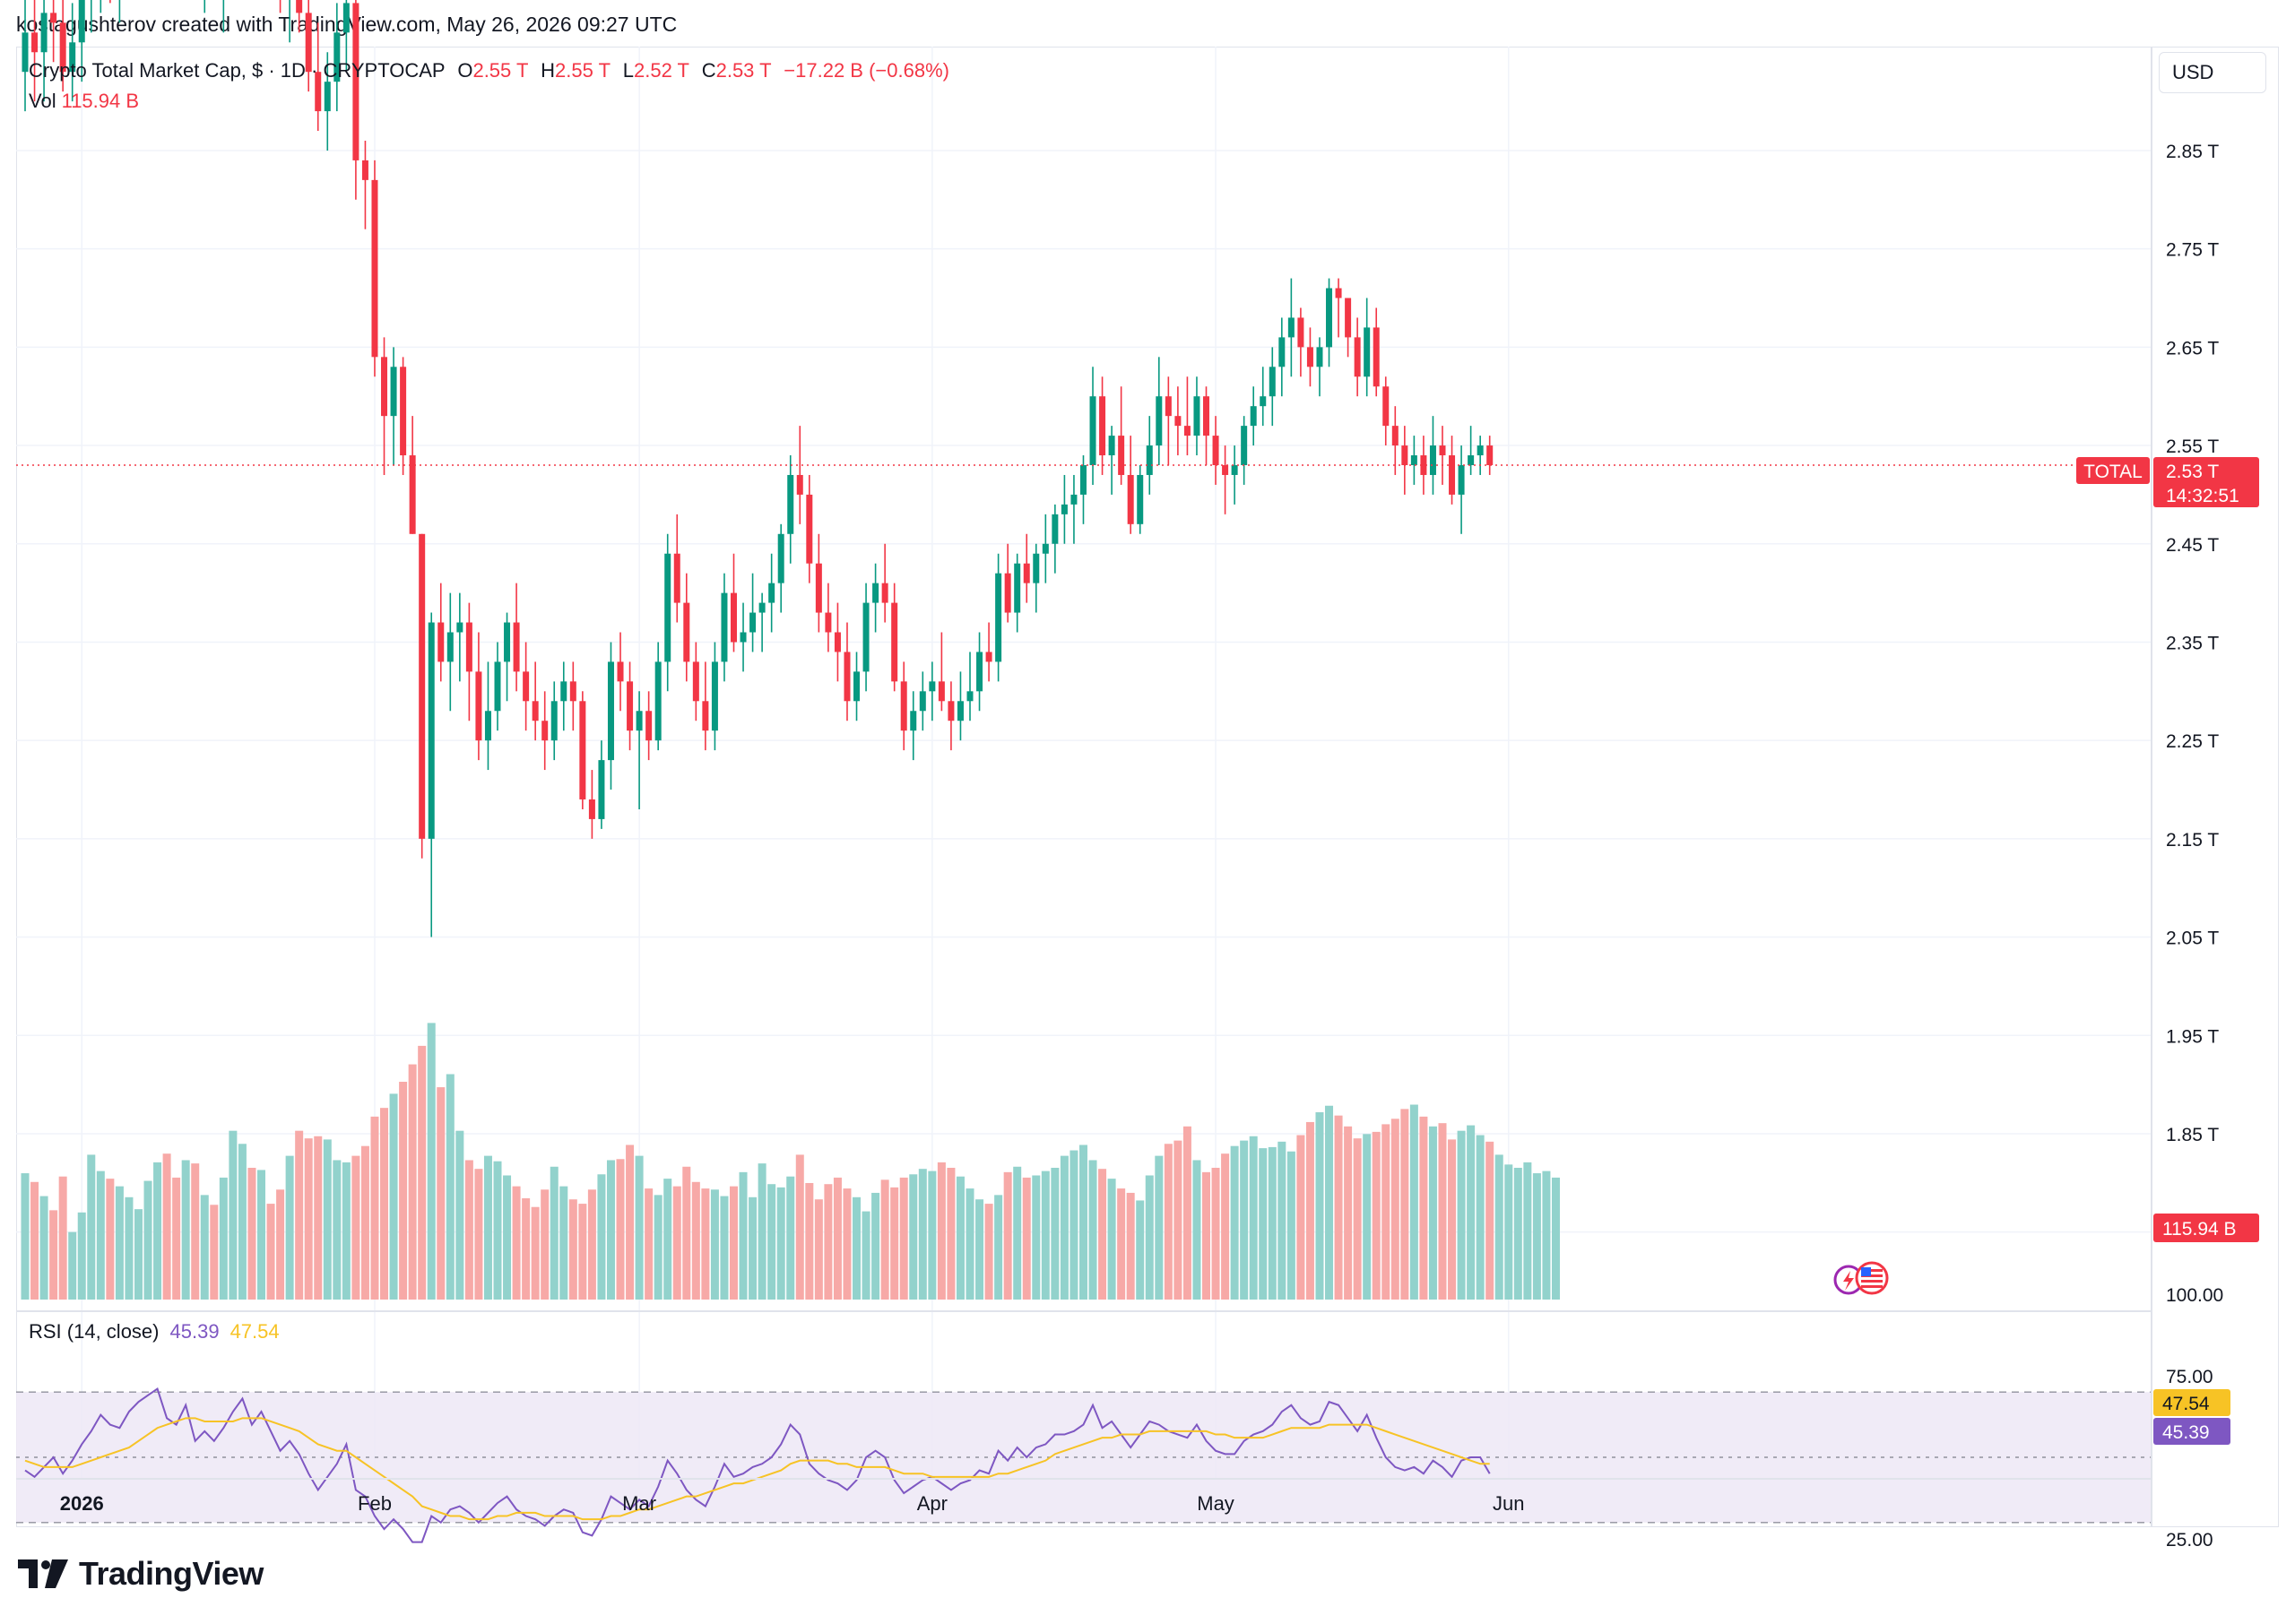 The width and height of the screenshot is (2295, 1624). What do you see at coordinates (95, 1331) in the screenshot?
I see `rsi-label: RSI (14, close)` at bounding box center [95, 1331].